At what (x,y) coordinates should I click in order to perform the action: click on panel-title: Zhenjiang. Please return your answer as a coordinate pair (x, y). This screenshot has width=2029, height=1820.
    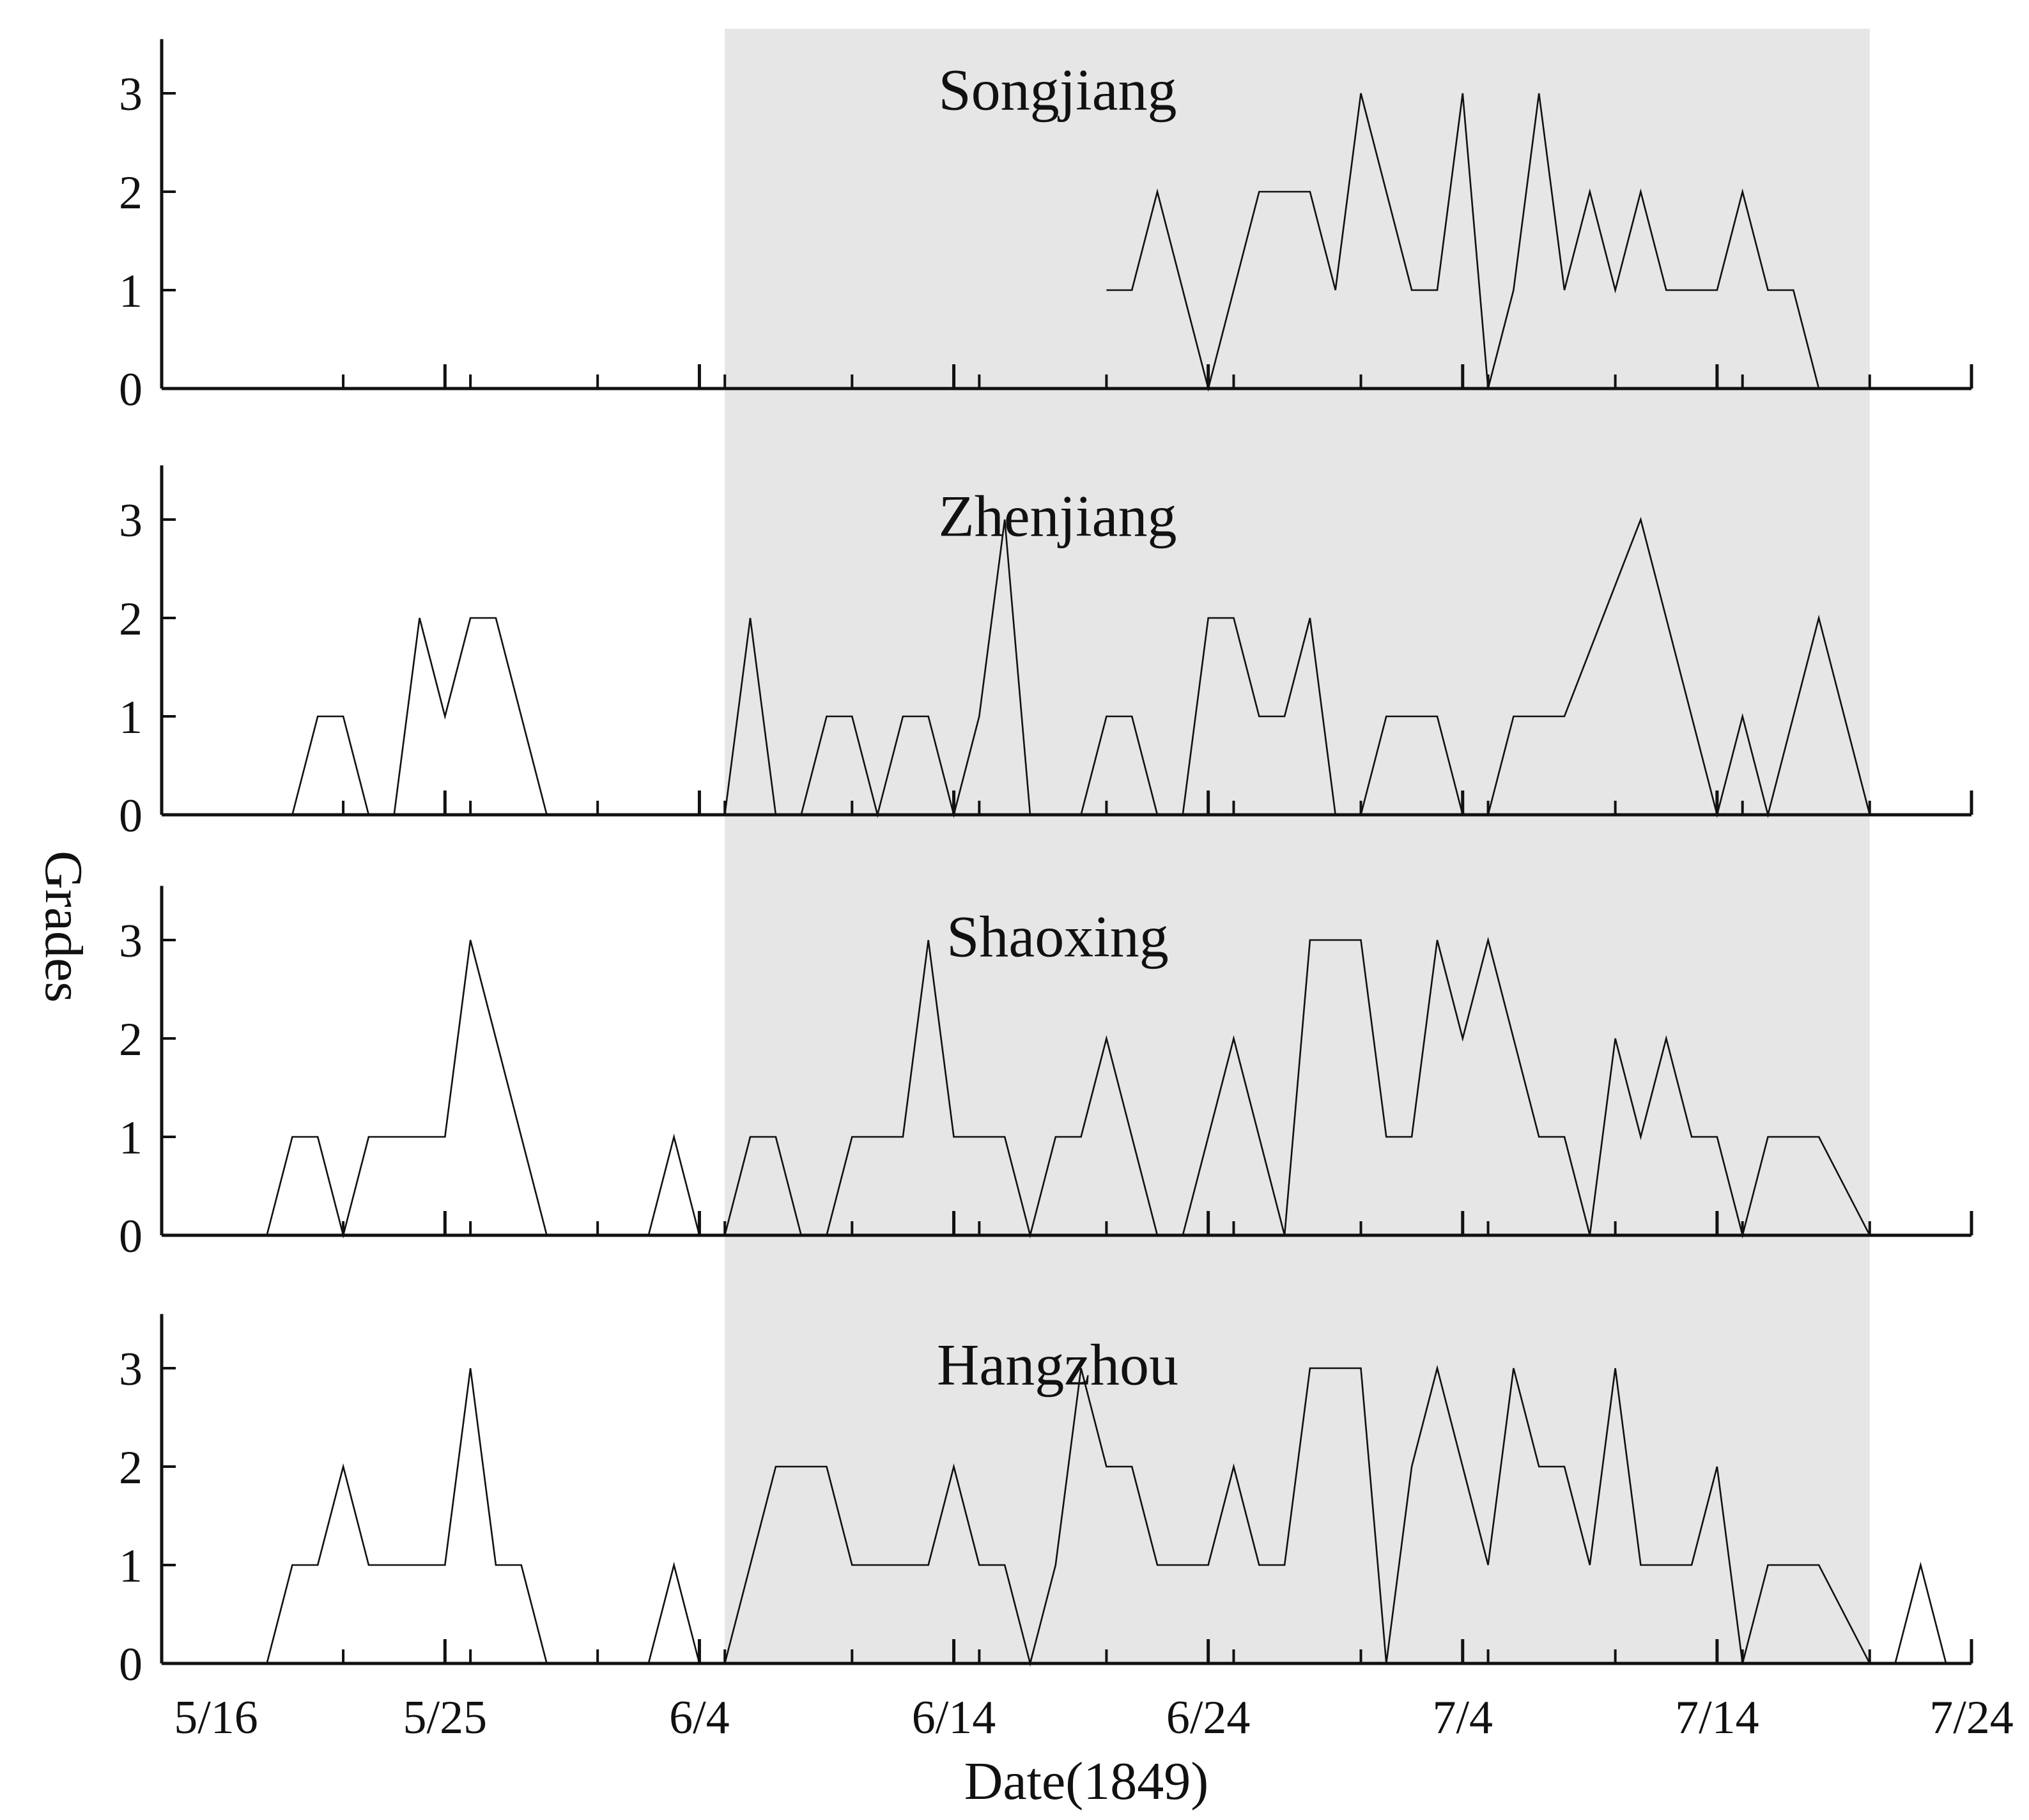
    Looking at the image, I should click on (1058, 515).